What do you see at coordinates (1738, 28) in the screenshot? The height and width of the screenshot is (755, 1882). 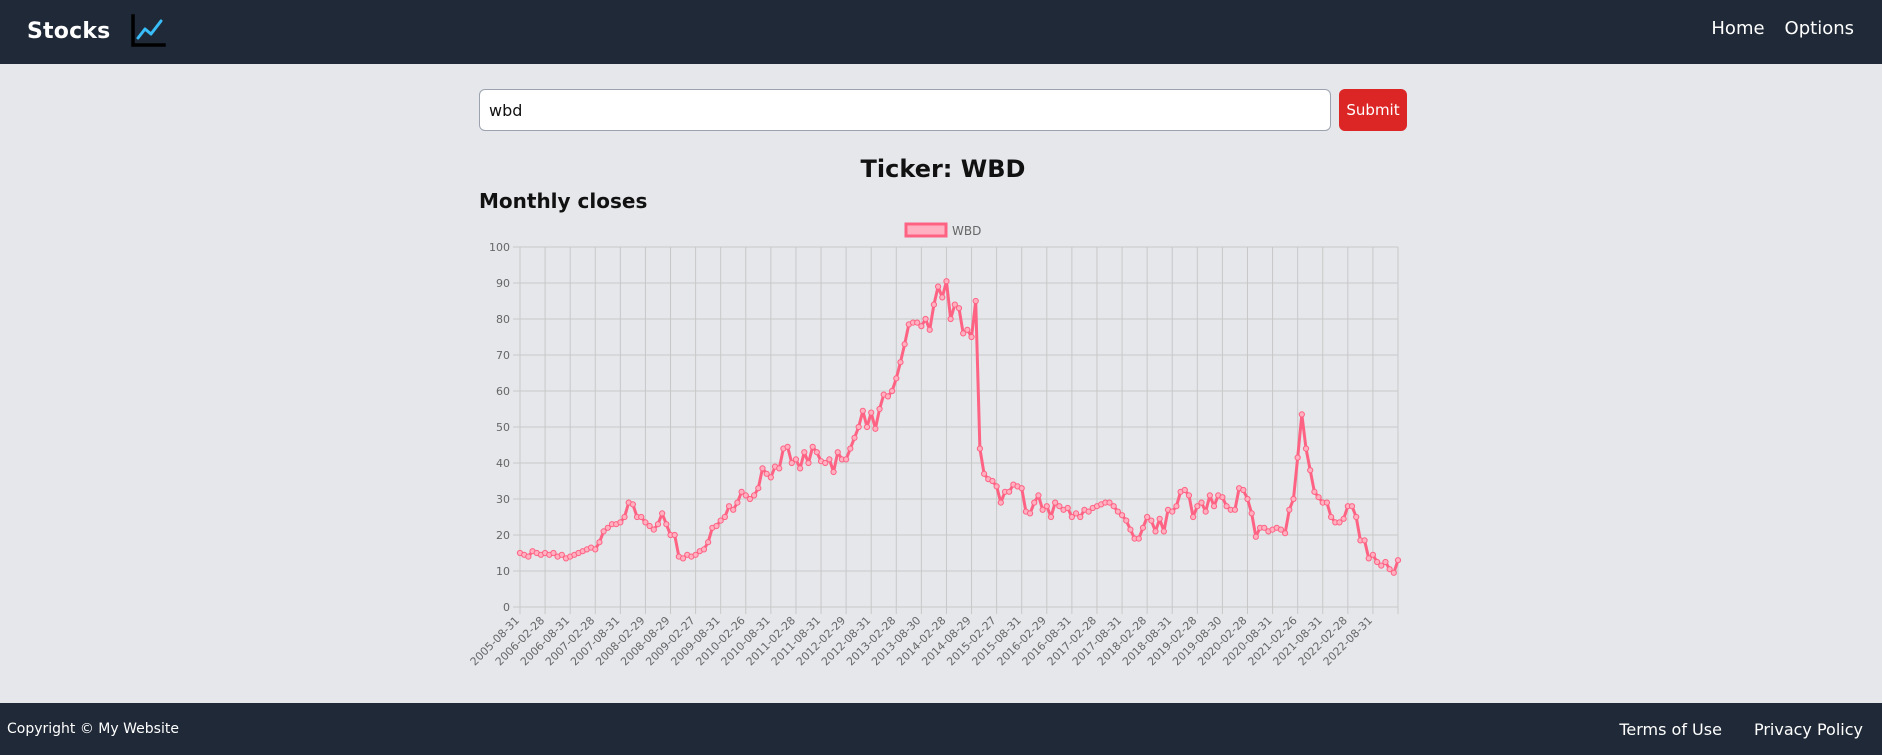 I see `nav-link-home: Home` at bounding box center [1738, 28].